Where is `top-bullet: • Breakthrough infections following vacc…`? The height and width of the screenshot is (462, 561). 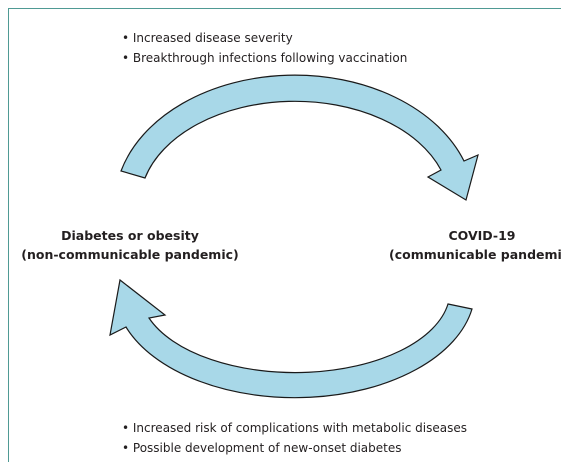
top-bullet: • Breakthrough infections following vacc… is located at coordinates (264, 58).